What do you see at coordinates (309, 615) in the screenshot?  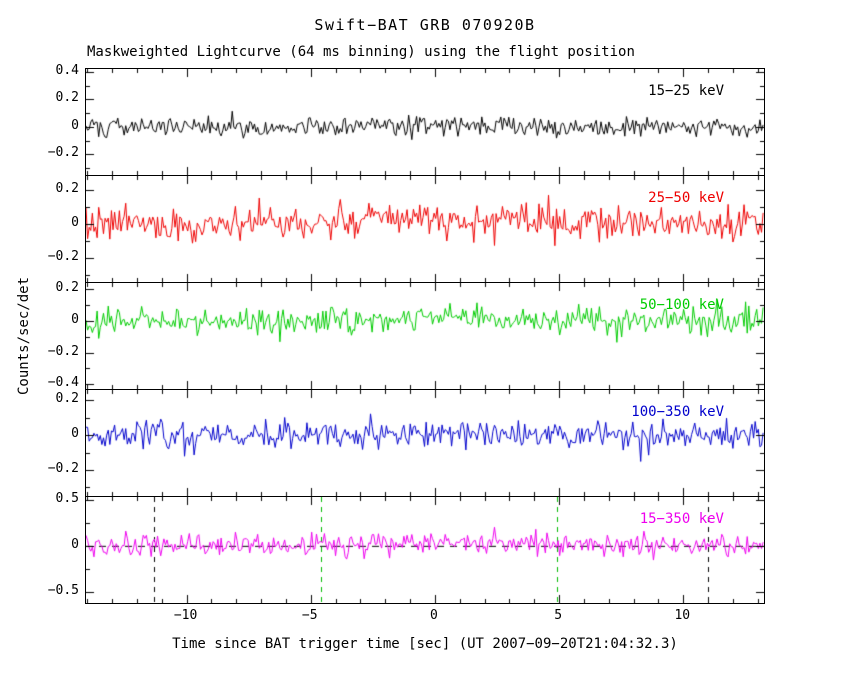 I see `x-tick-label: −5` at bounding box center [309, 615].